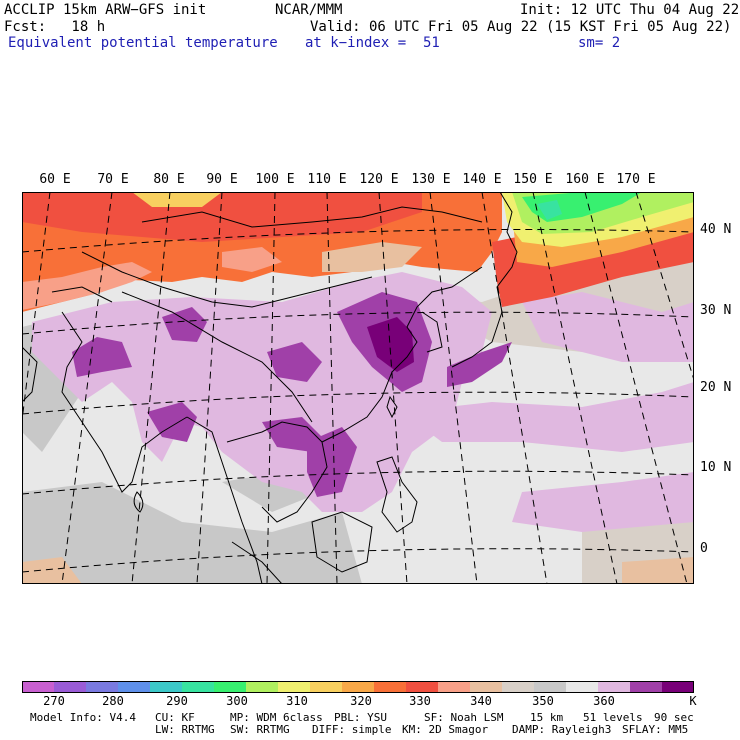 The height and width of the screenshot is (740, 740). I want to click on lon-label: 100 E, so click(275, 179).